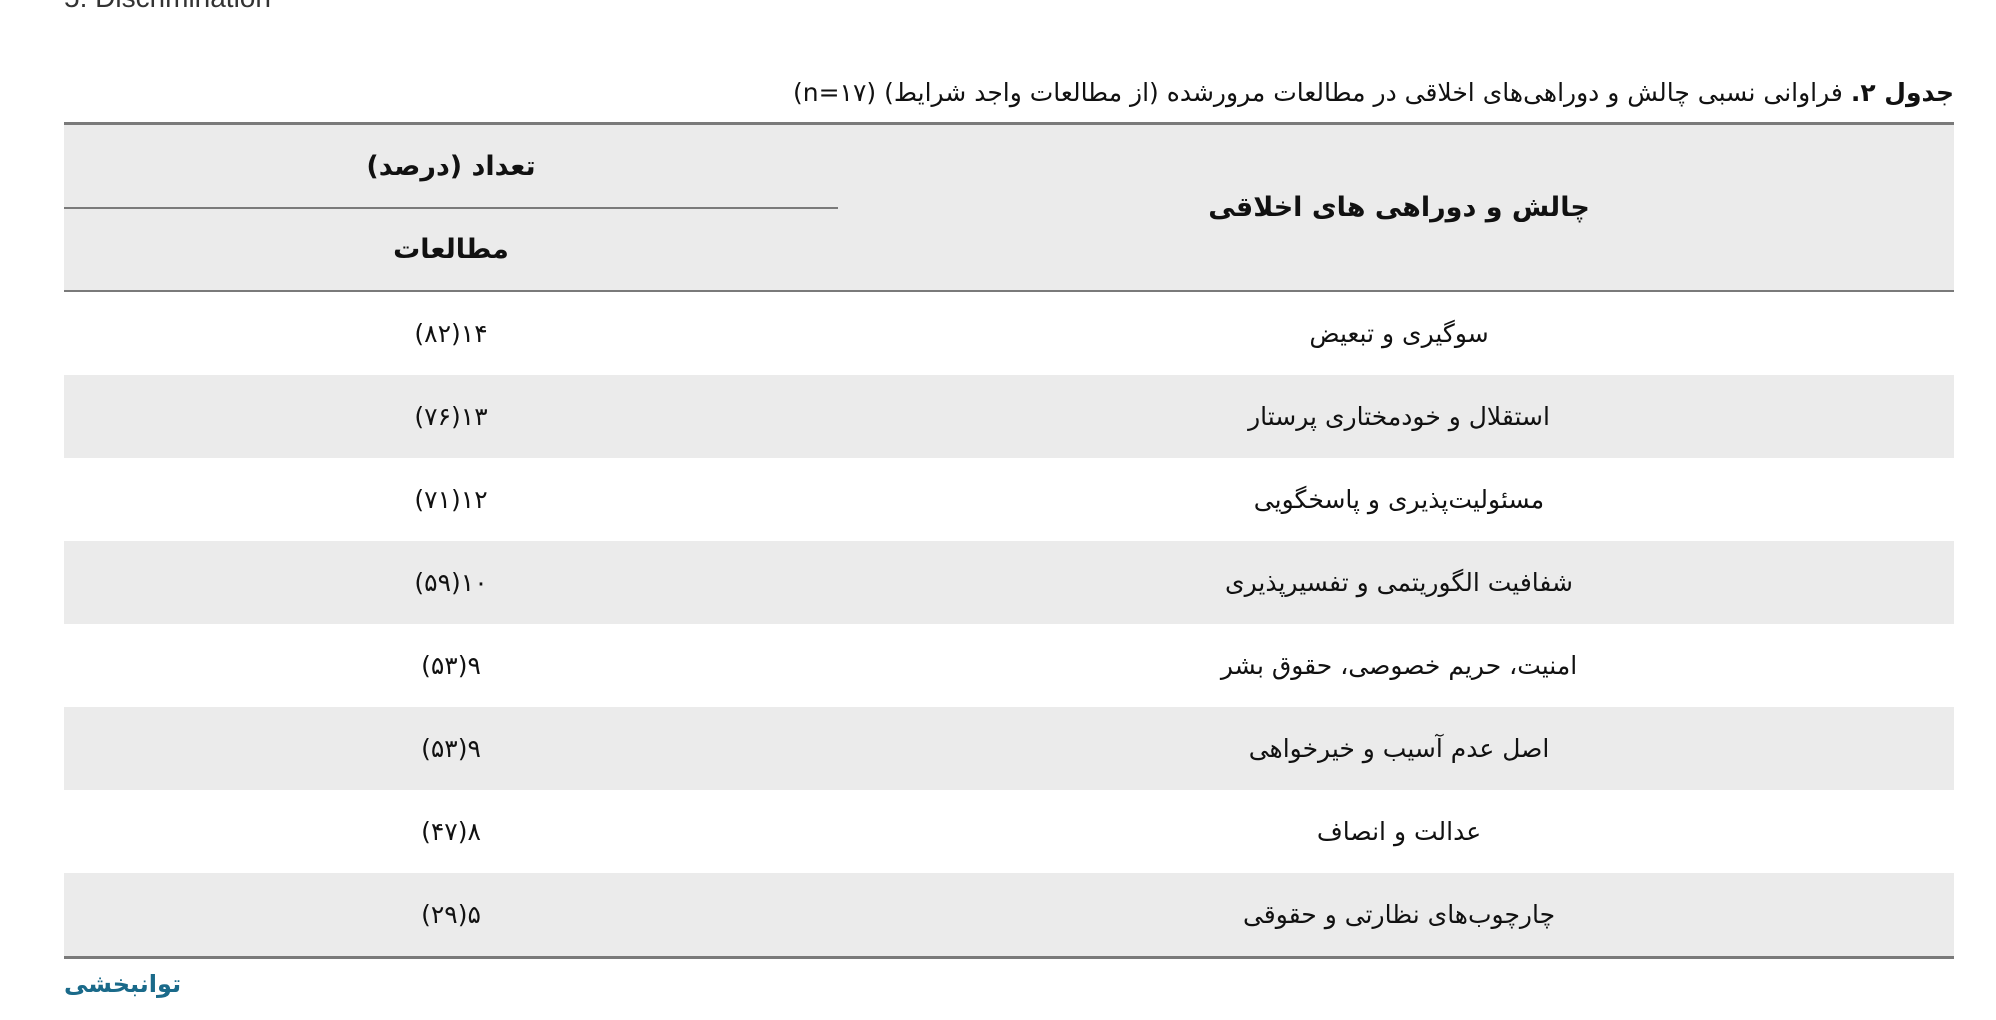 Image resolution: width=1996 pixels, height=1020 pixels. I want to click on count-cell: ۱۴(۸۲), so click(451, 333).